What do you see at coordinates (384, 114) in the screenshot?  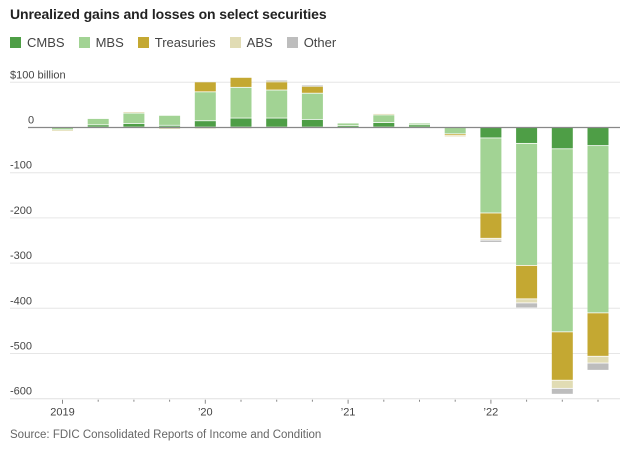 I see `bar-segment-abs: 2021 Q2 ABS: 3` at bounding box center [384, 114].